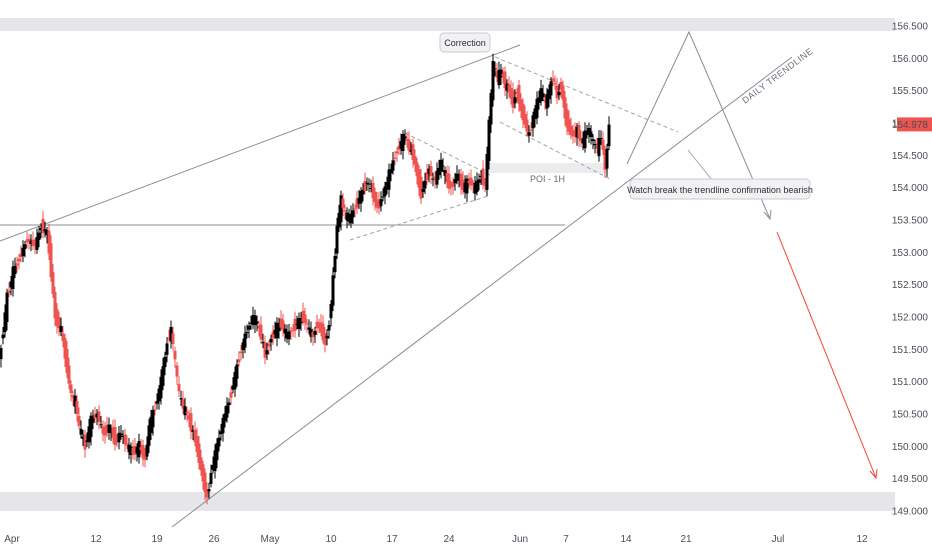  I want to click on x-axis: Apr 12 19 26 May 10 17 24 Jun 7 14 21 Jul 12, so click(436, 539).